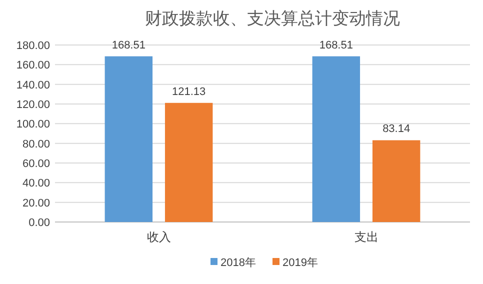 This screenshot has width=483, height=284. What do you see at coordinates (189, 92) in the screenshot?
I see `data-label: 121.13` at bounding box center [189, 92].